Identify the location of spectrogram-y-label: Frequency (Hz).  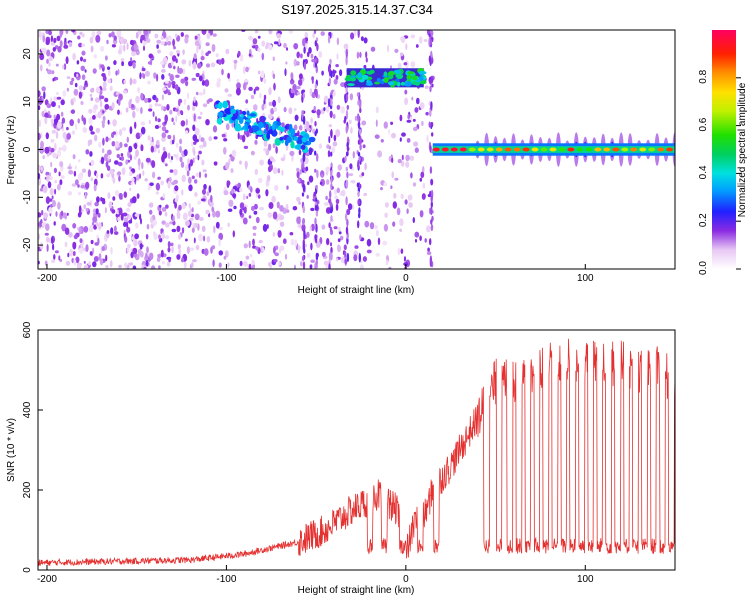
(11, 150).